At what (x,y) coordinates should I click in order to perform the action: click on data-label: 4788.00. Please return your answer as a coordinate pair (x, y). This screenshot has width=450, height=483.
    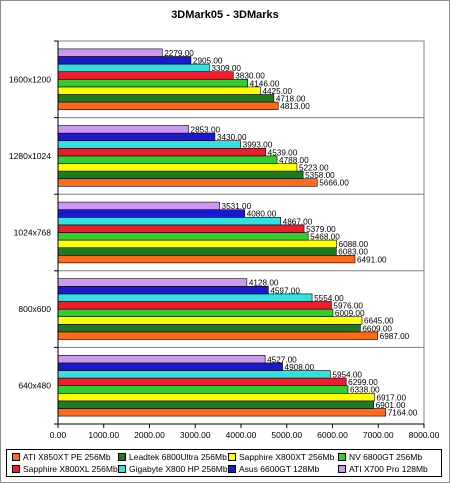
    Looking at the image, I should click on (294, 160).